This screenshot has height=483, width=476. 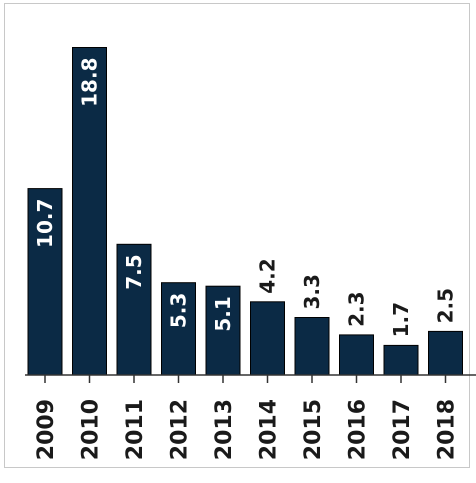 I want to click on x-tick-label-2017: 2017, so click(x=402, y=429).